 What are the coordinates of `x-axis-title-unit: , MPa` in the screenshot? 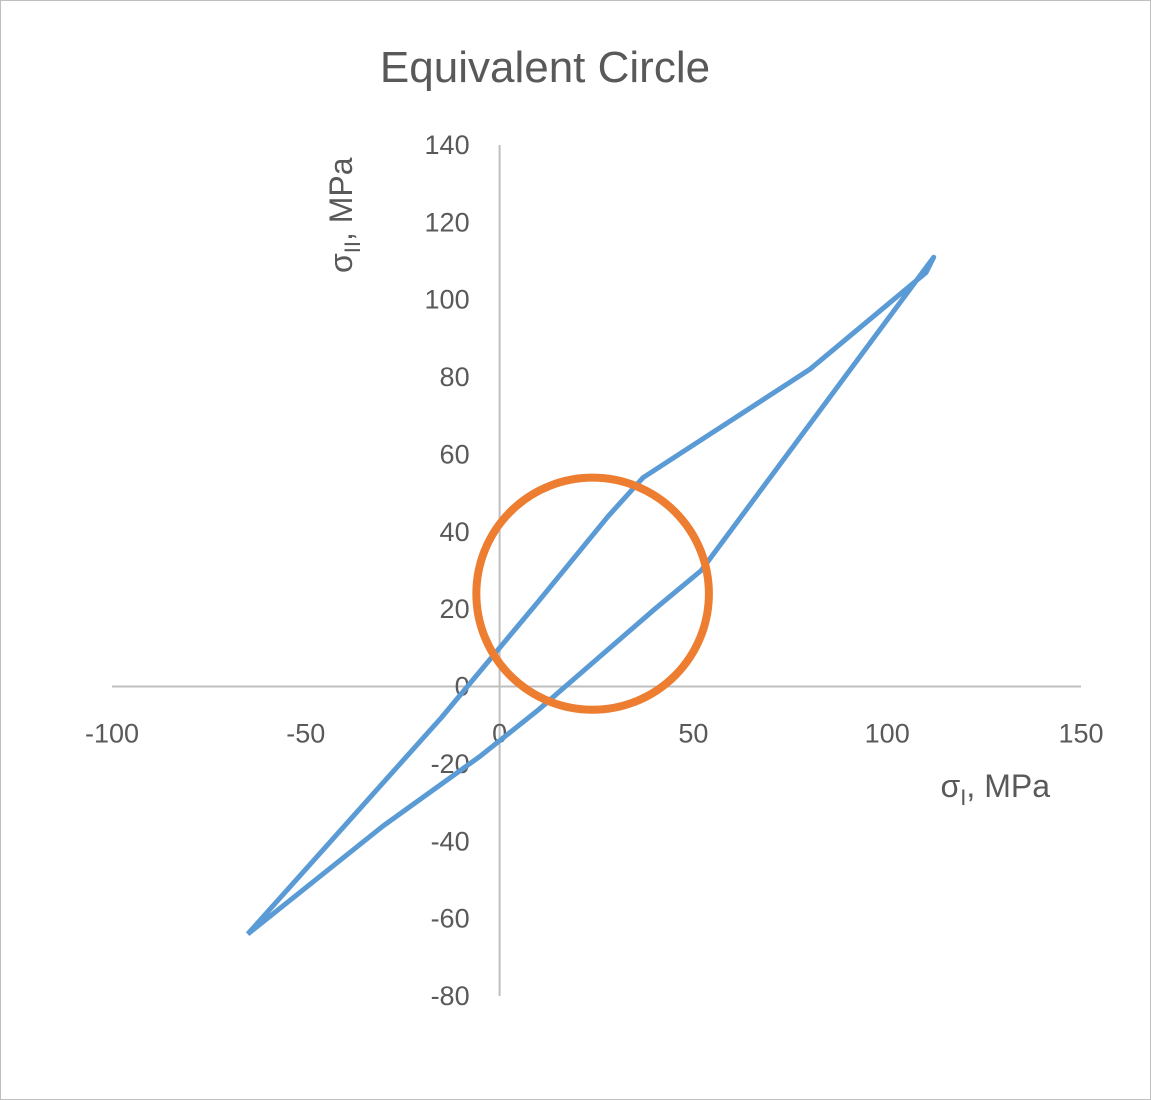 It's located at (1008, 786).